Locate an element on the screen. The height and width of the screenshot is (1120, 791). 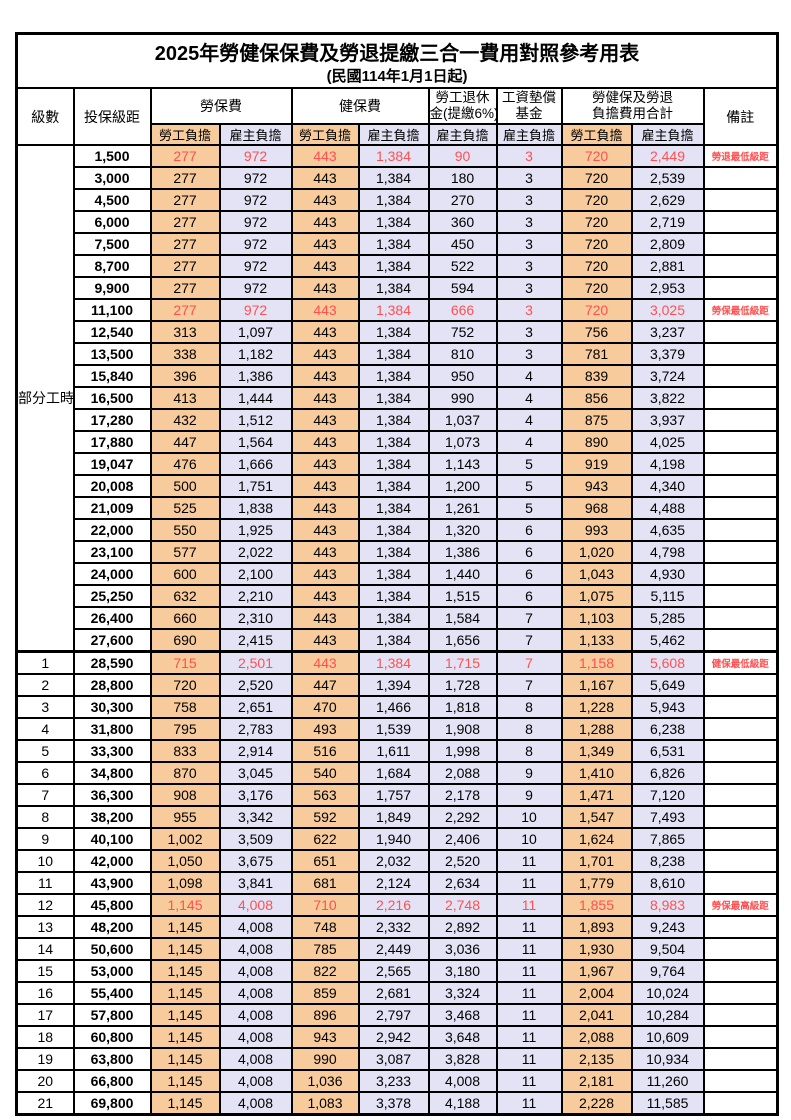
bracket-cell: 25,250 is located at coordinates (112, 596).